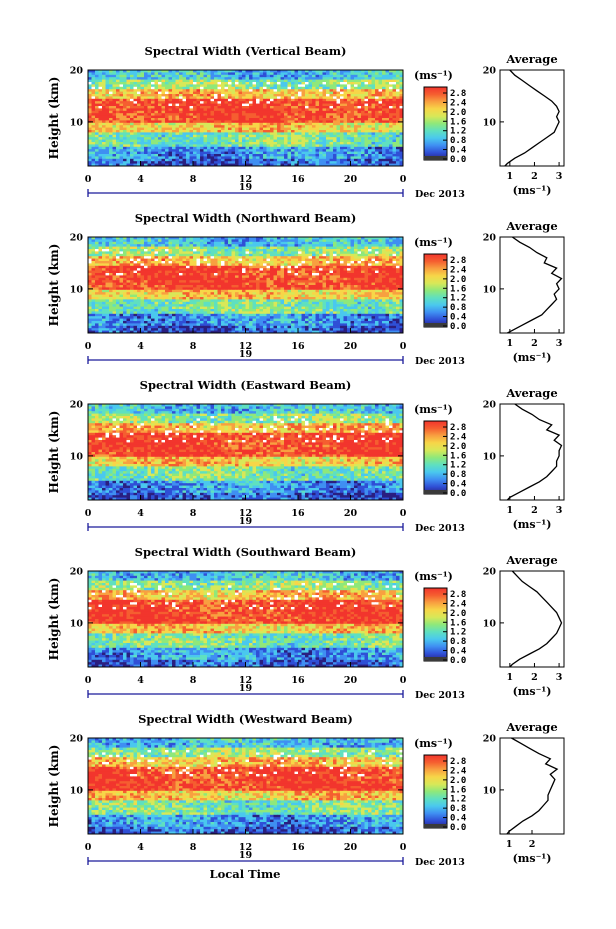 This screenshot has width=616, height=929. Describe the element at coordinates (458, 113) in the screenshot. I see `colorbar-tick-label: 2.0` at that location.